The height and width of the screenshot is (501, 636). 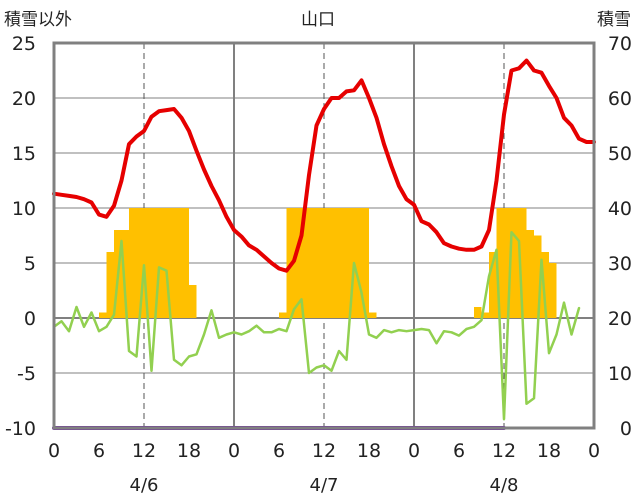 What do you see at coordinates (626, 429) in the screenshot?
I see `y-right-tick-label: 0` at bounding box center [626, 429].